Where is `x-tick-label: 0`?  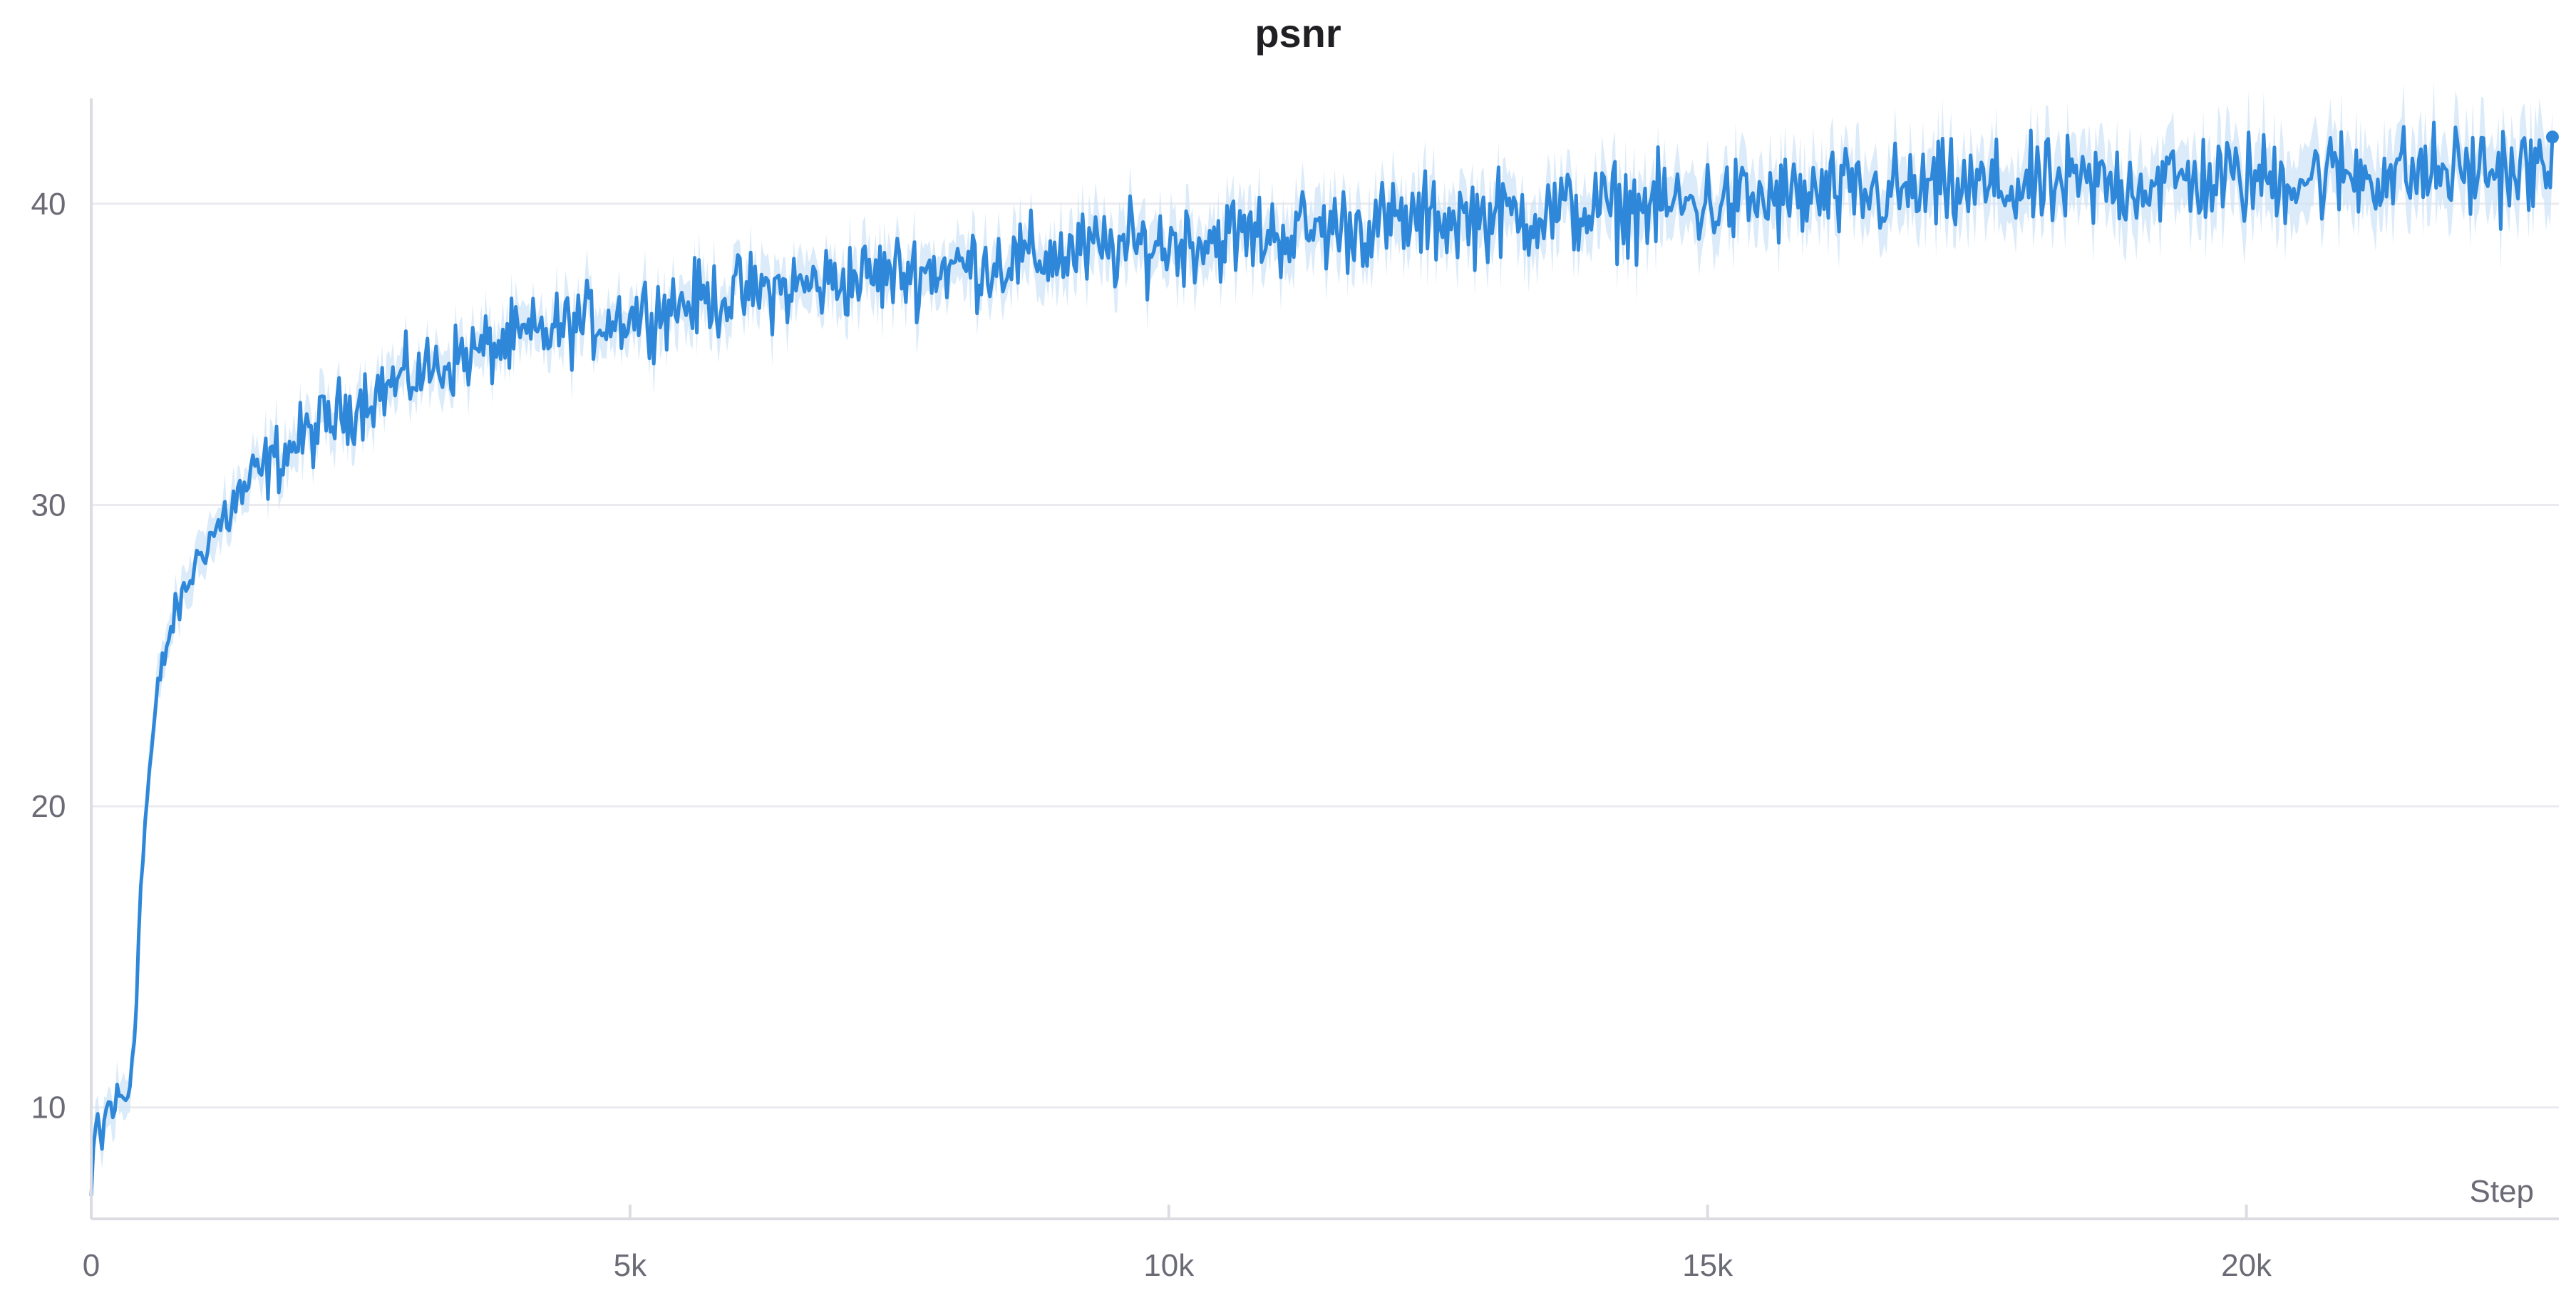
x-tick-label: 0 is located at coordinates (91, 1265).